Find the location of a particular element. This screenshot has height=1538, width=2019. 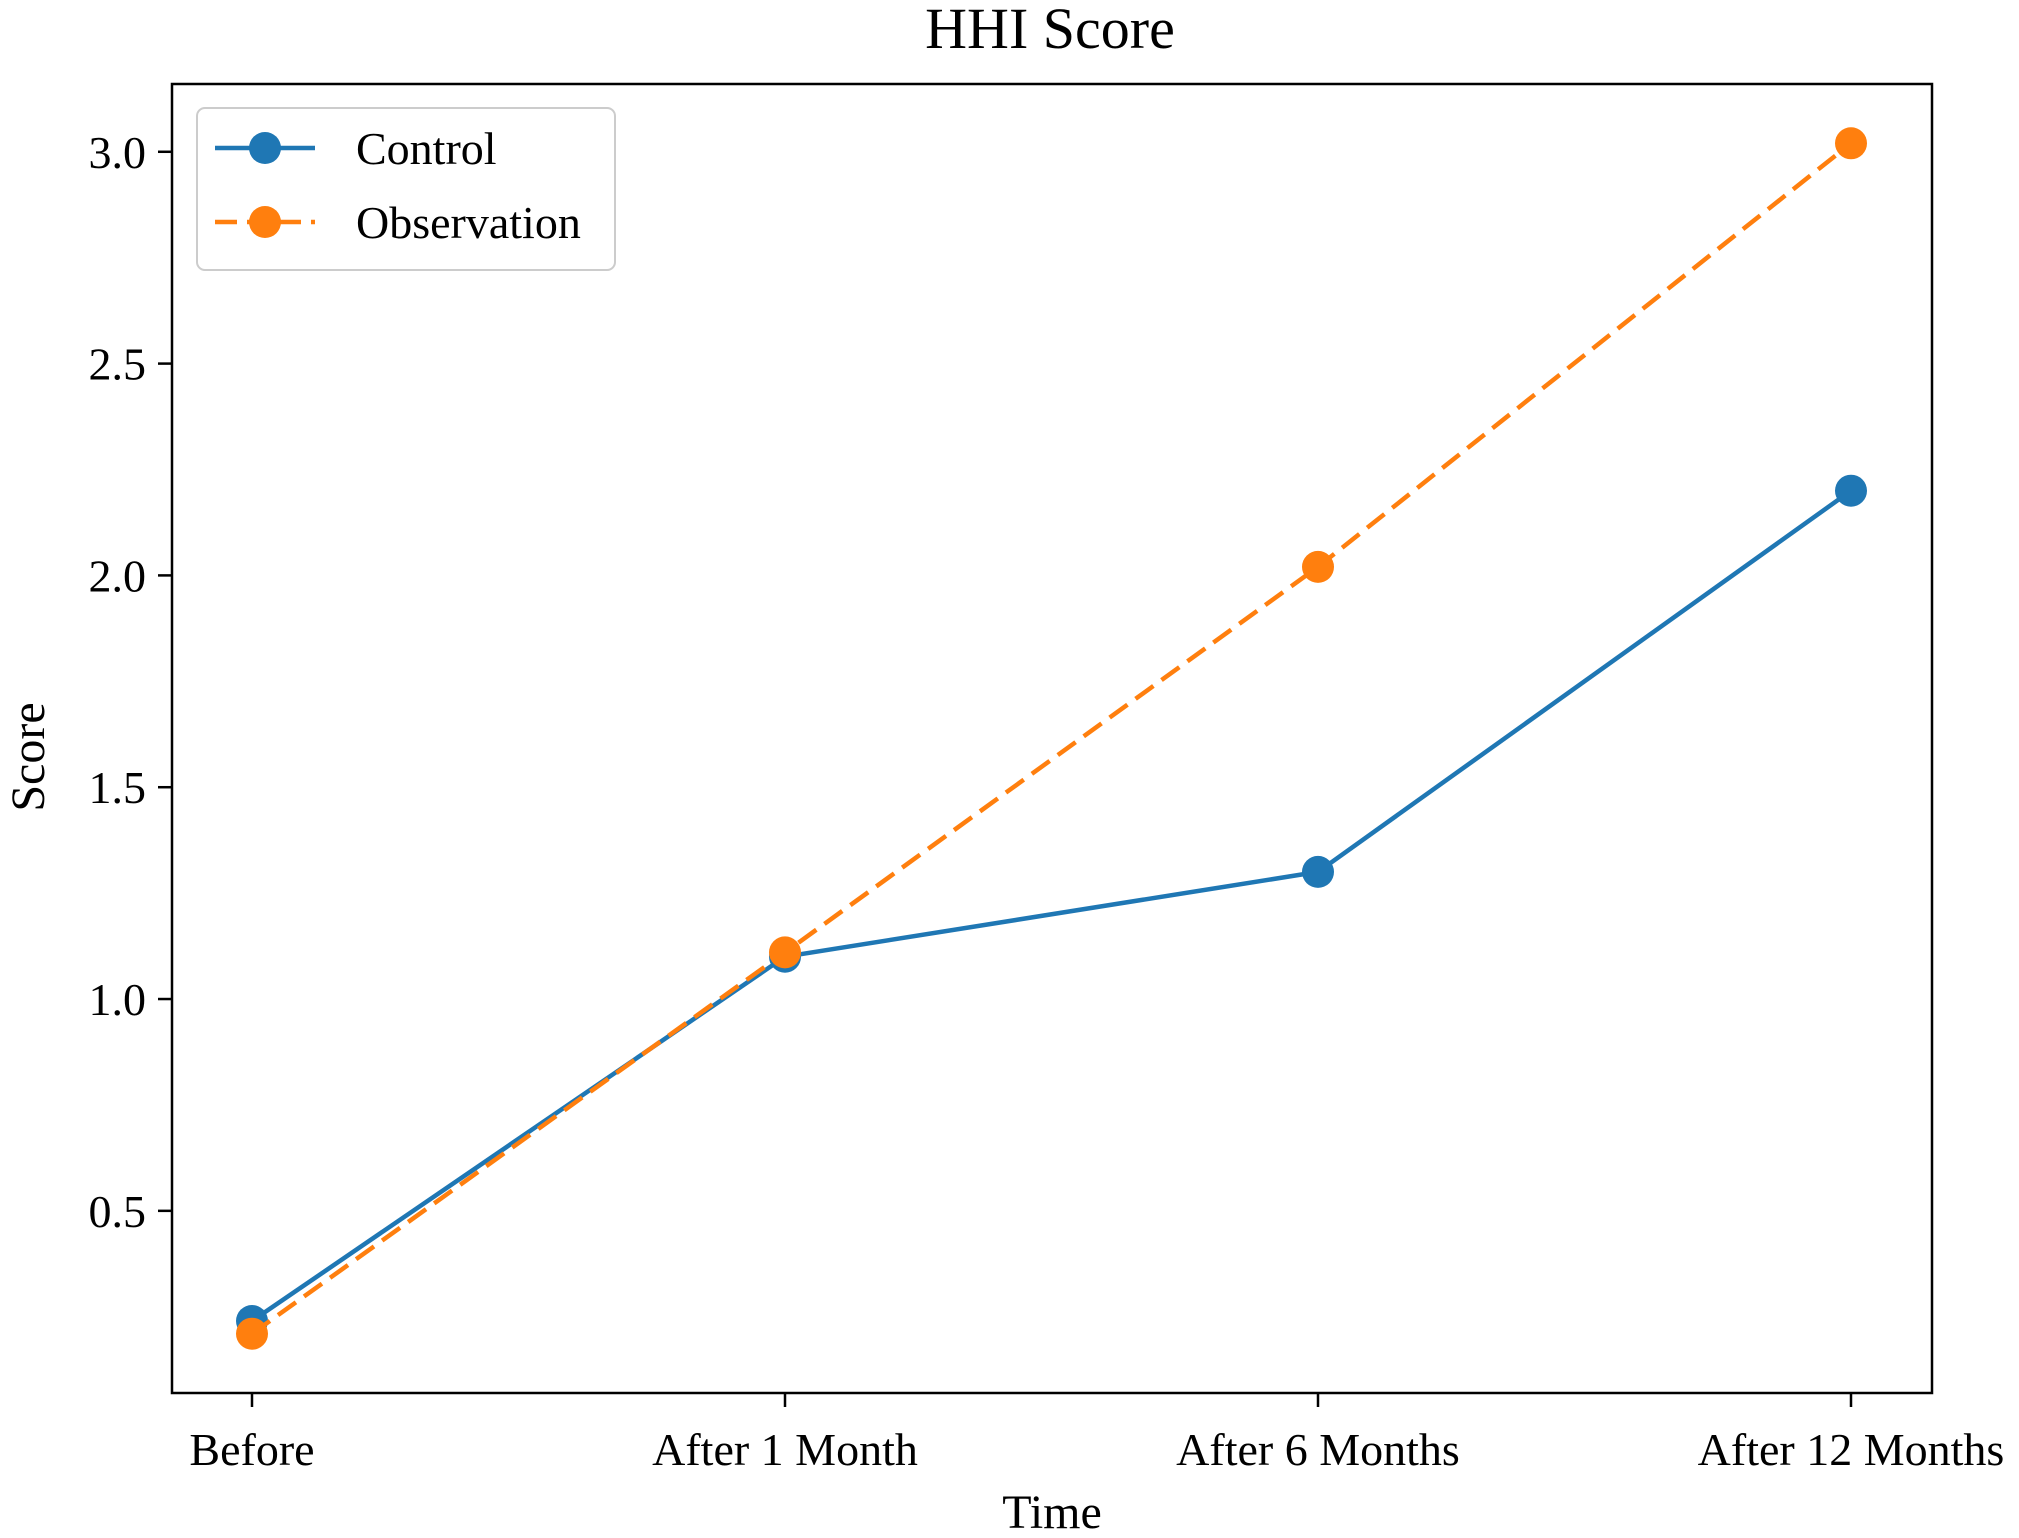

x-axis-label: Time is located at coordinates (1052, 1512).